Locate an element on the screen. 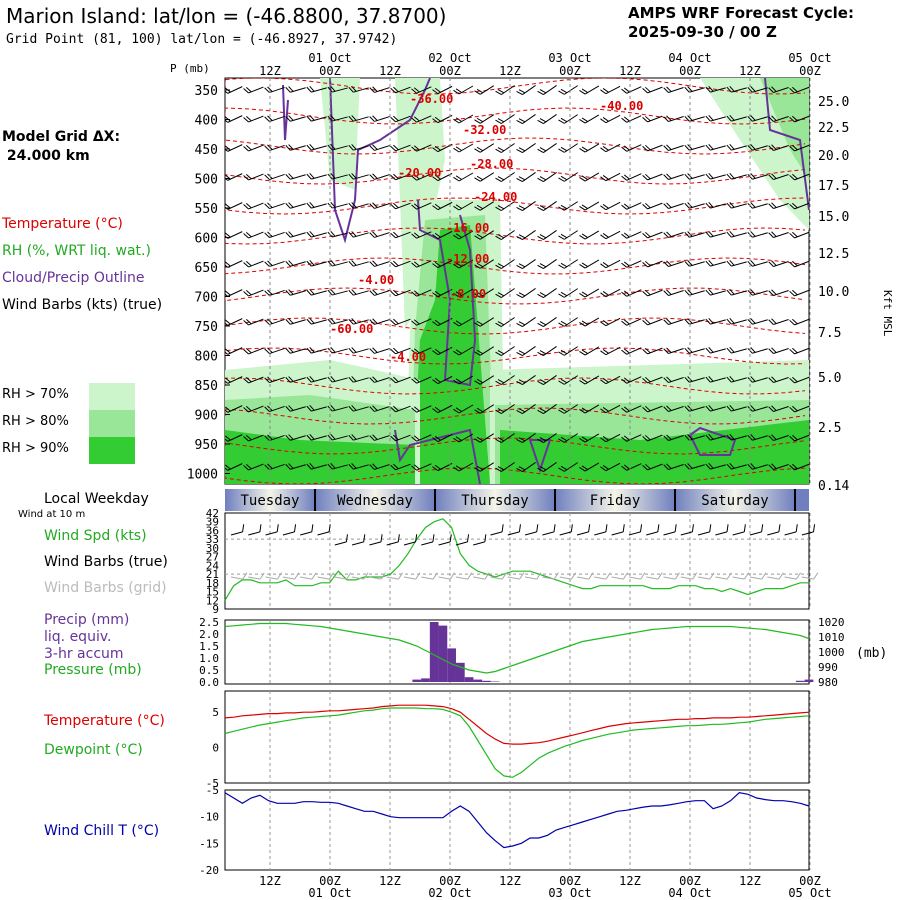 Image resolution: width=900 pixels, height=900 pixels. pressure-line is located at coordinates (517, 648).